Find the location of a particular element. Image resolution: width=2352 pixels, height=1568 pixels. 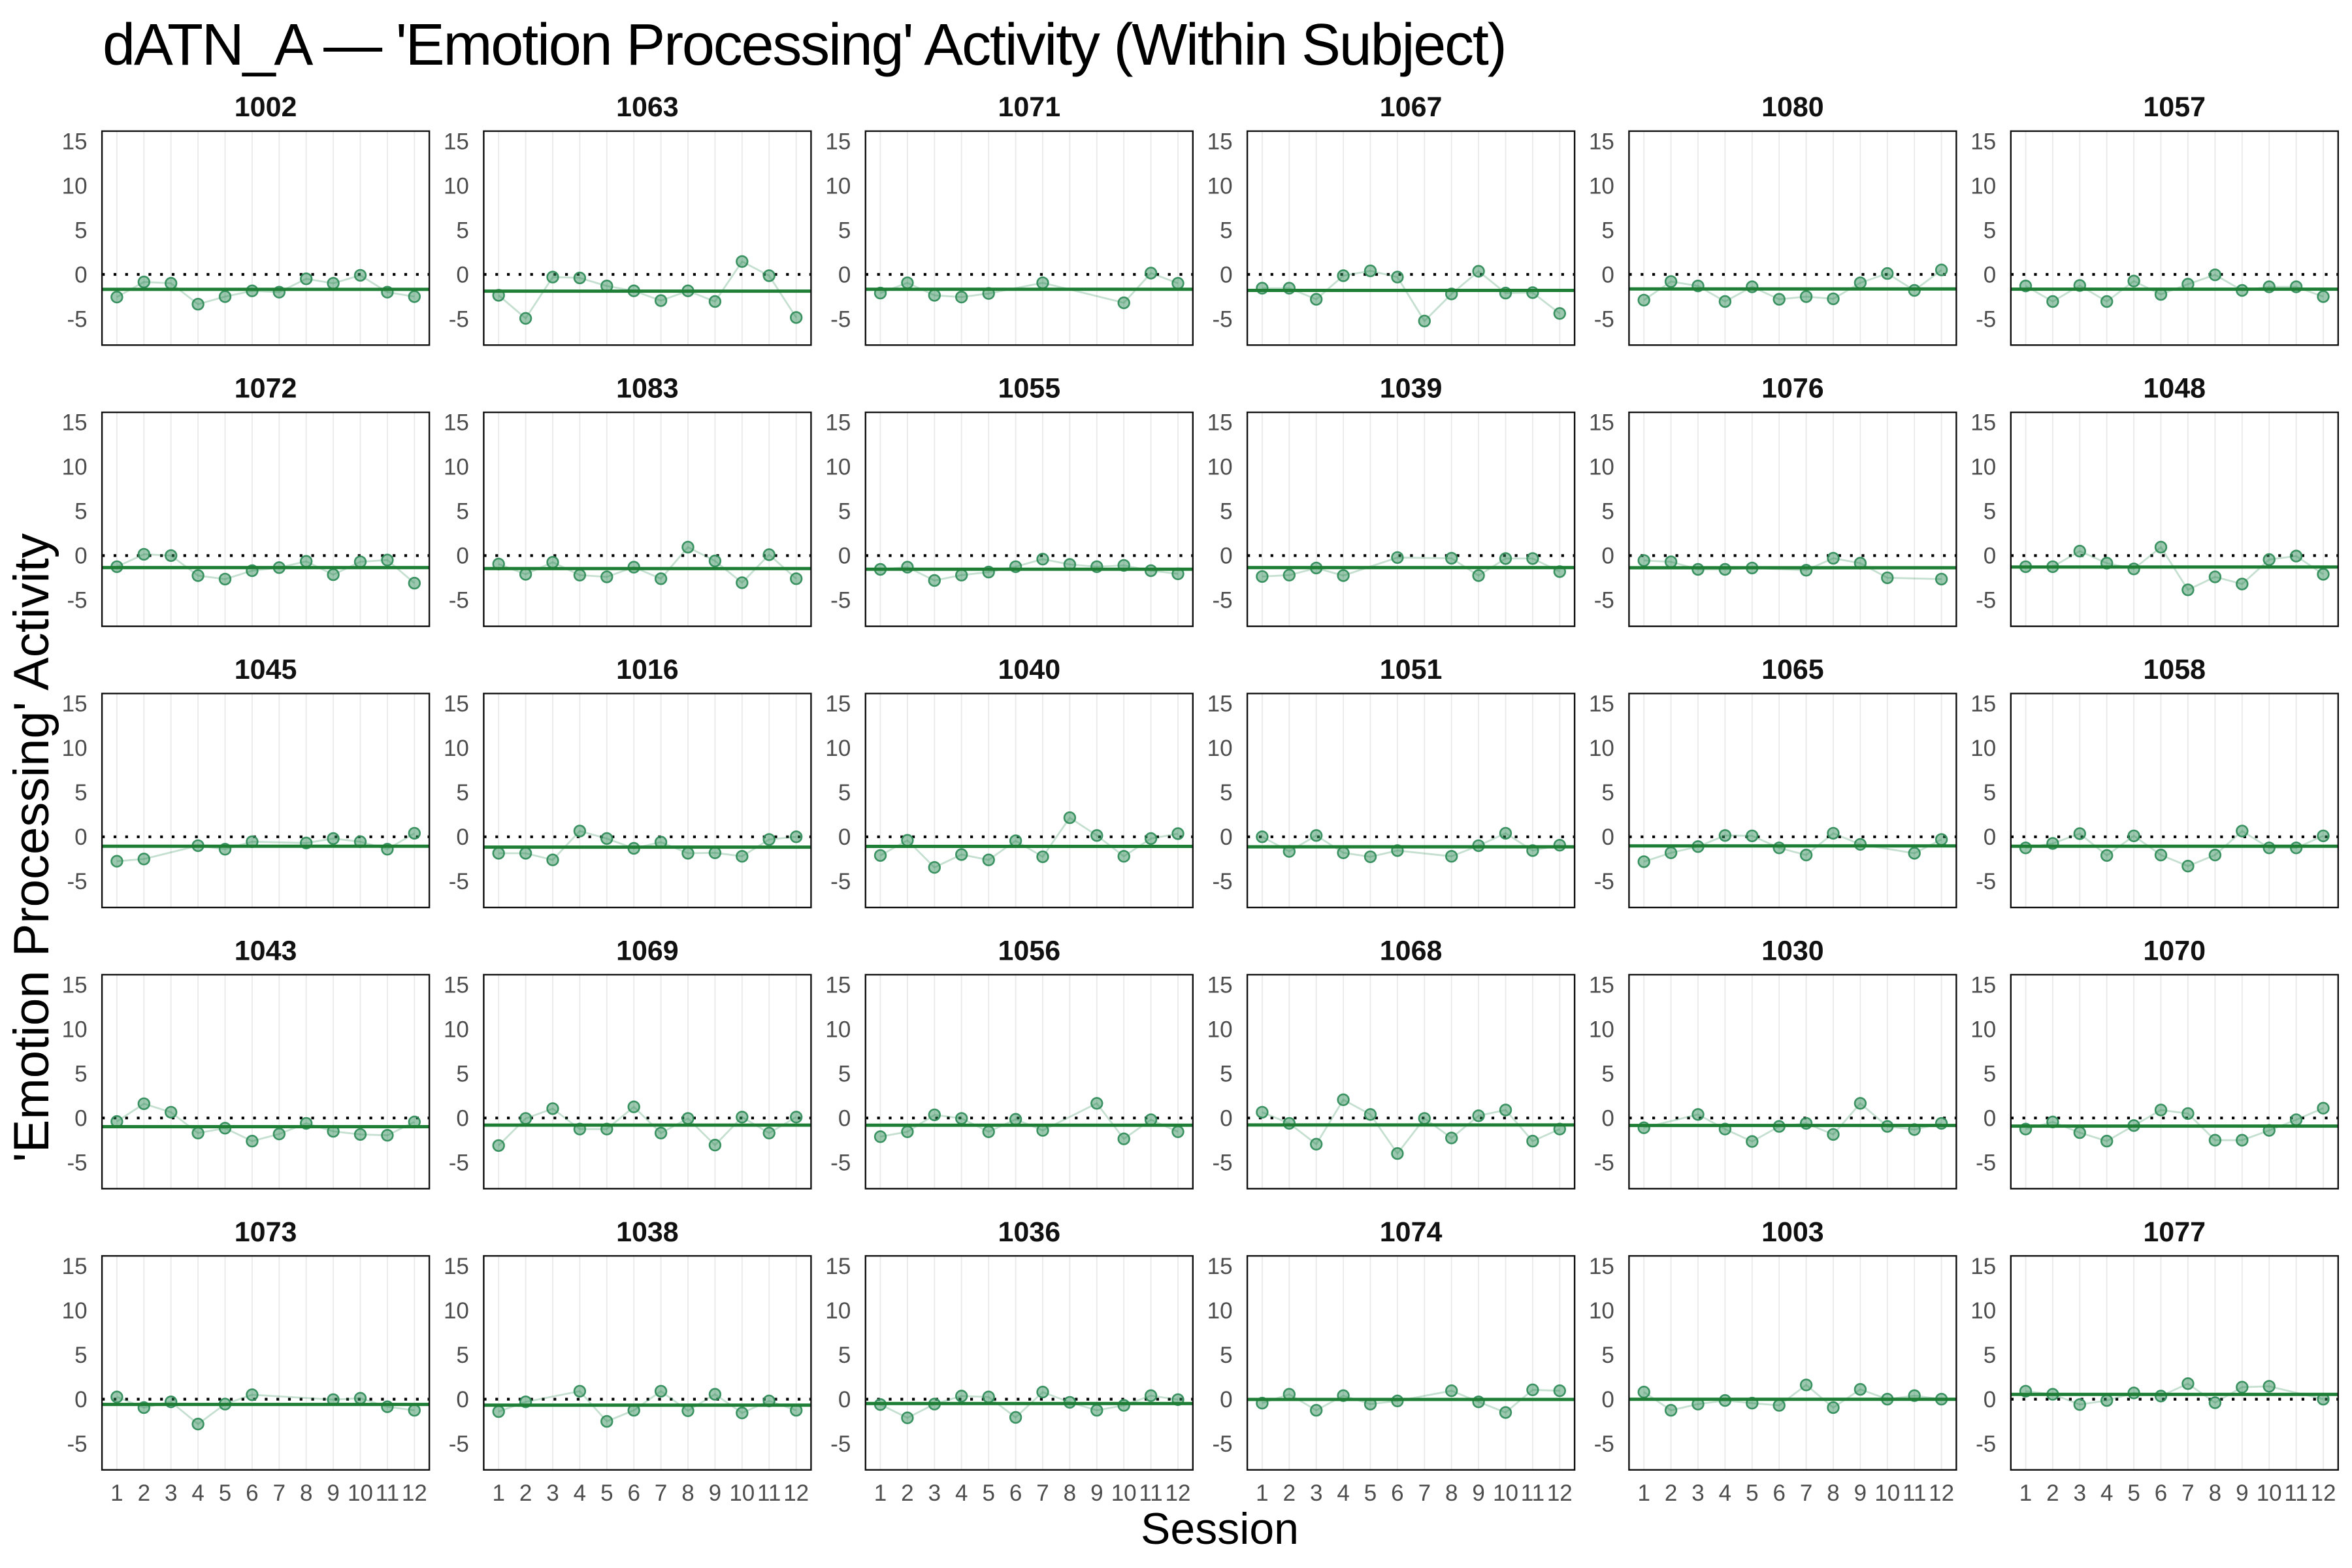

svg-text: 1063 is located at coordinates (647, 107).